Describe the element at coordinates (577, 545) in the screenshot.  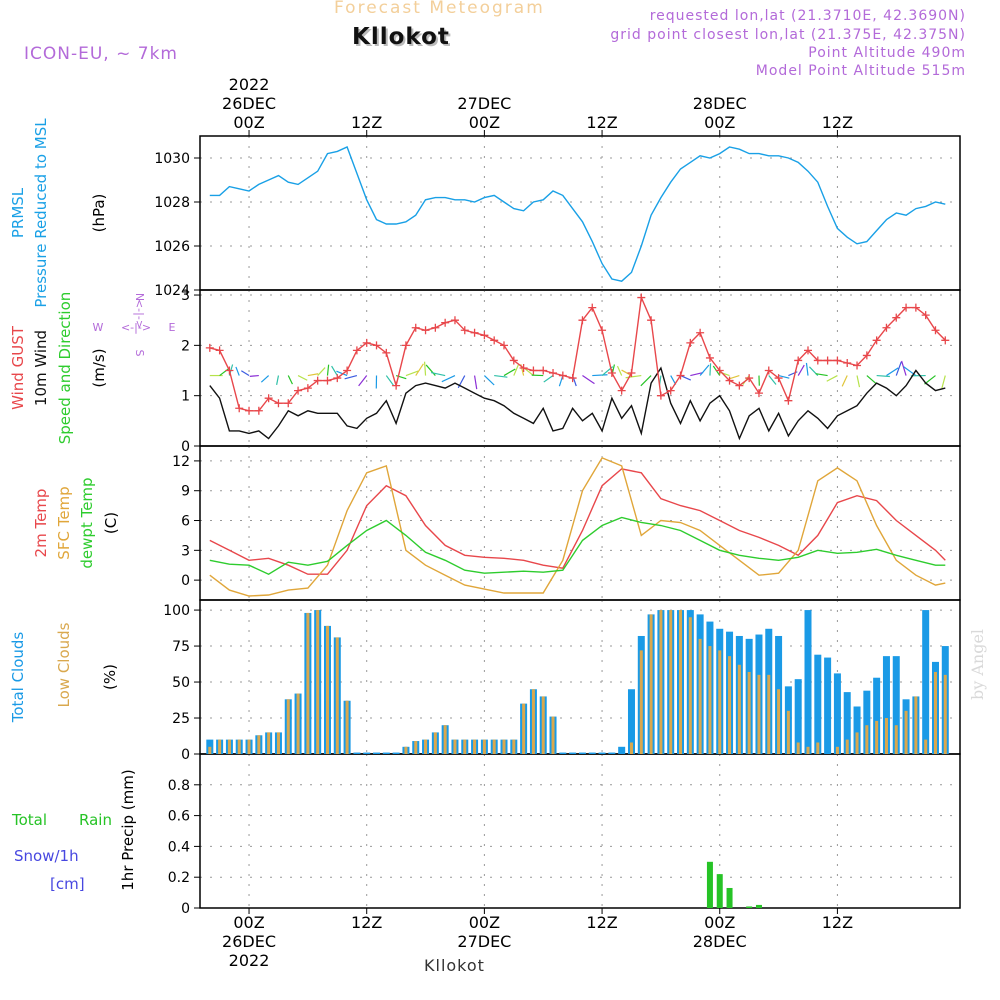
I see `temperature-dewpoint-line` at that location.